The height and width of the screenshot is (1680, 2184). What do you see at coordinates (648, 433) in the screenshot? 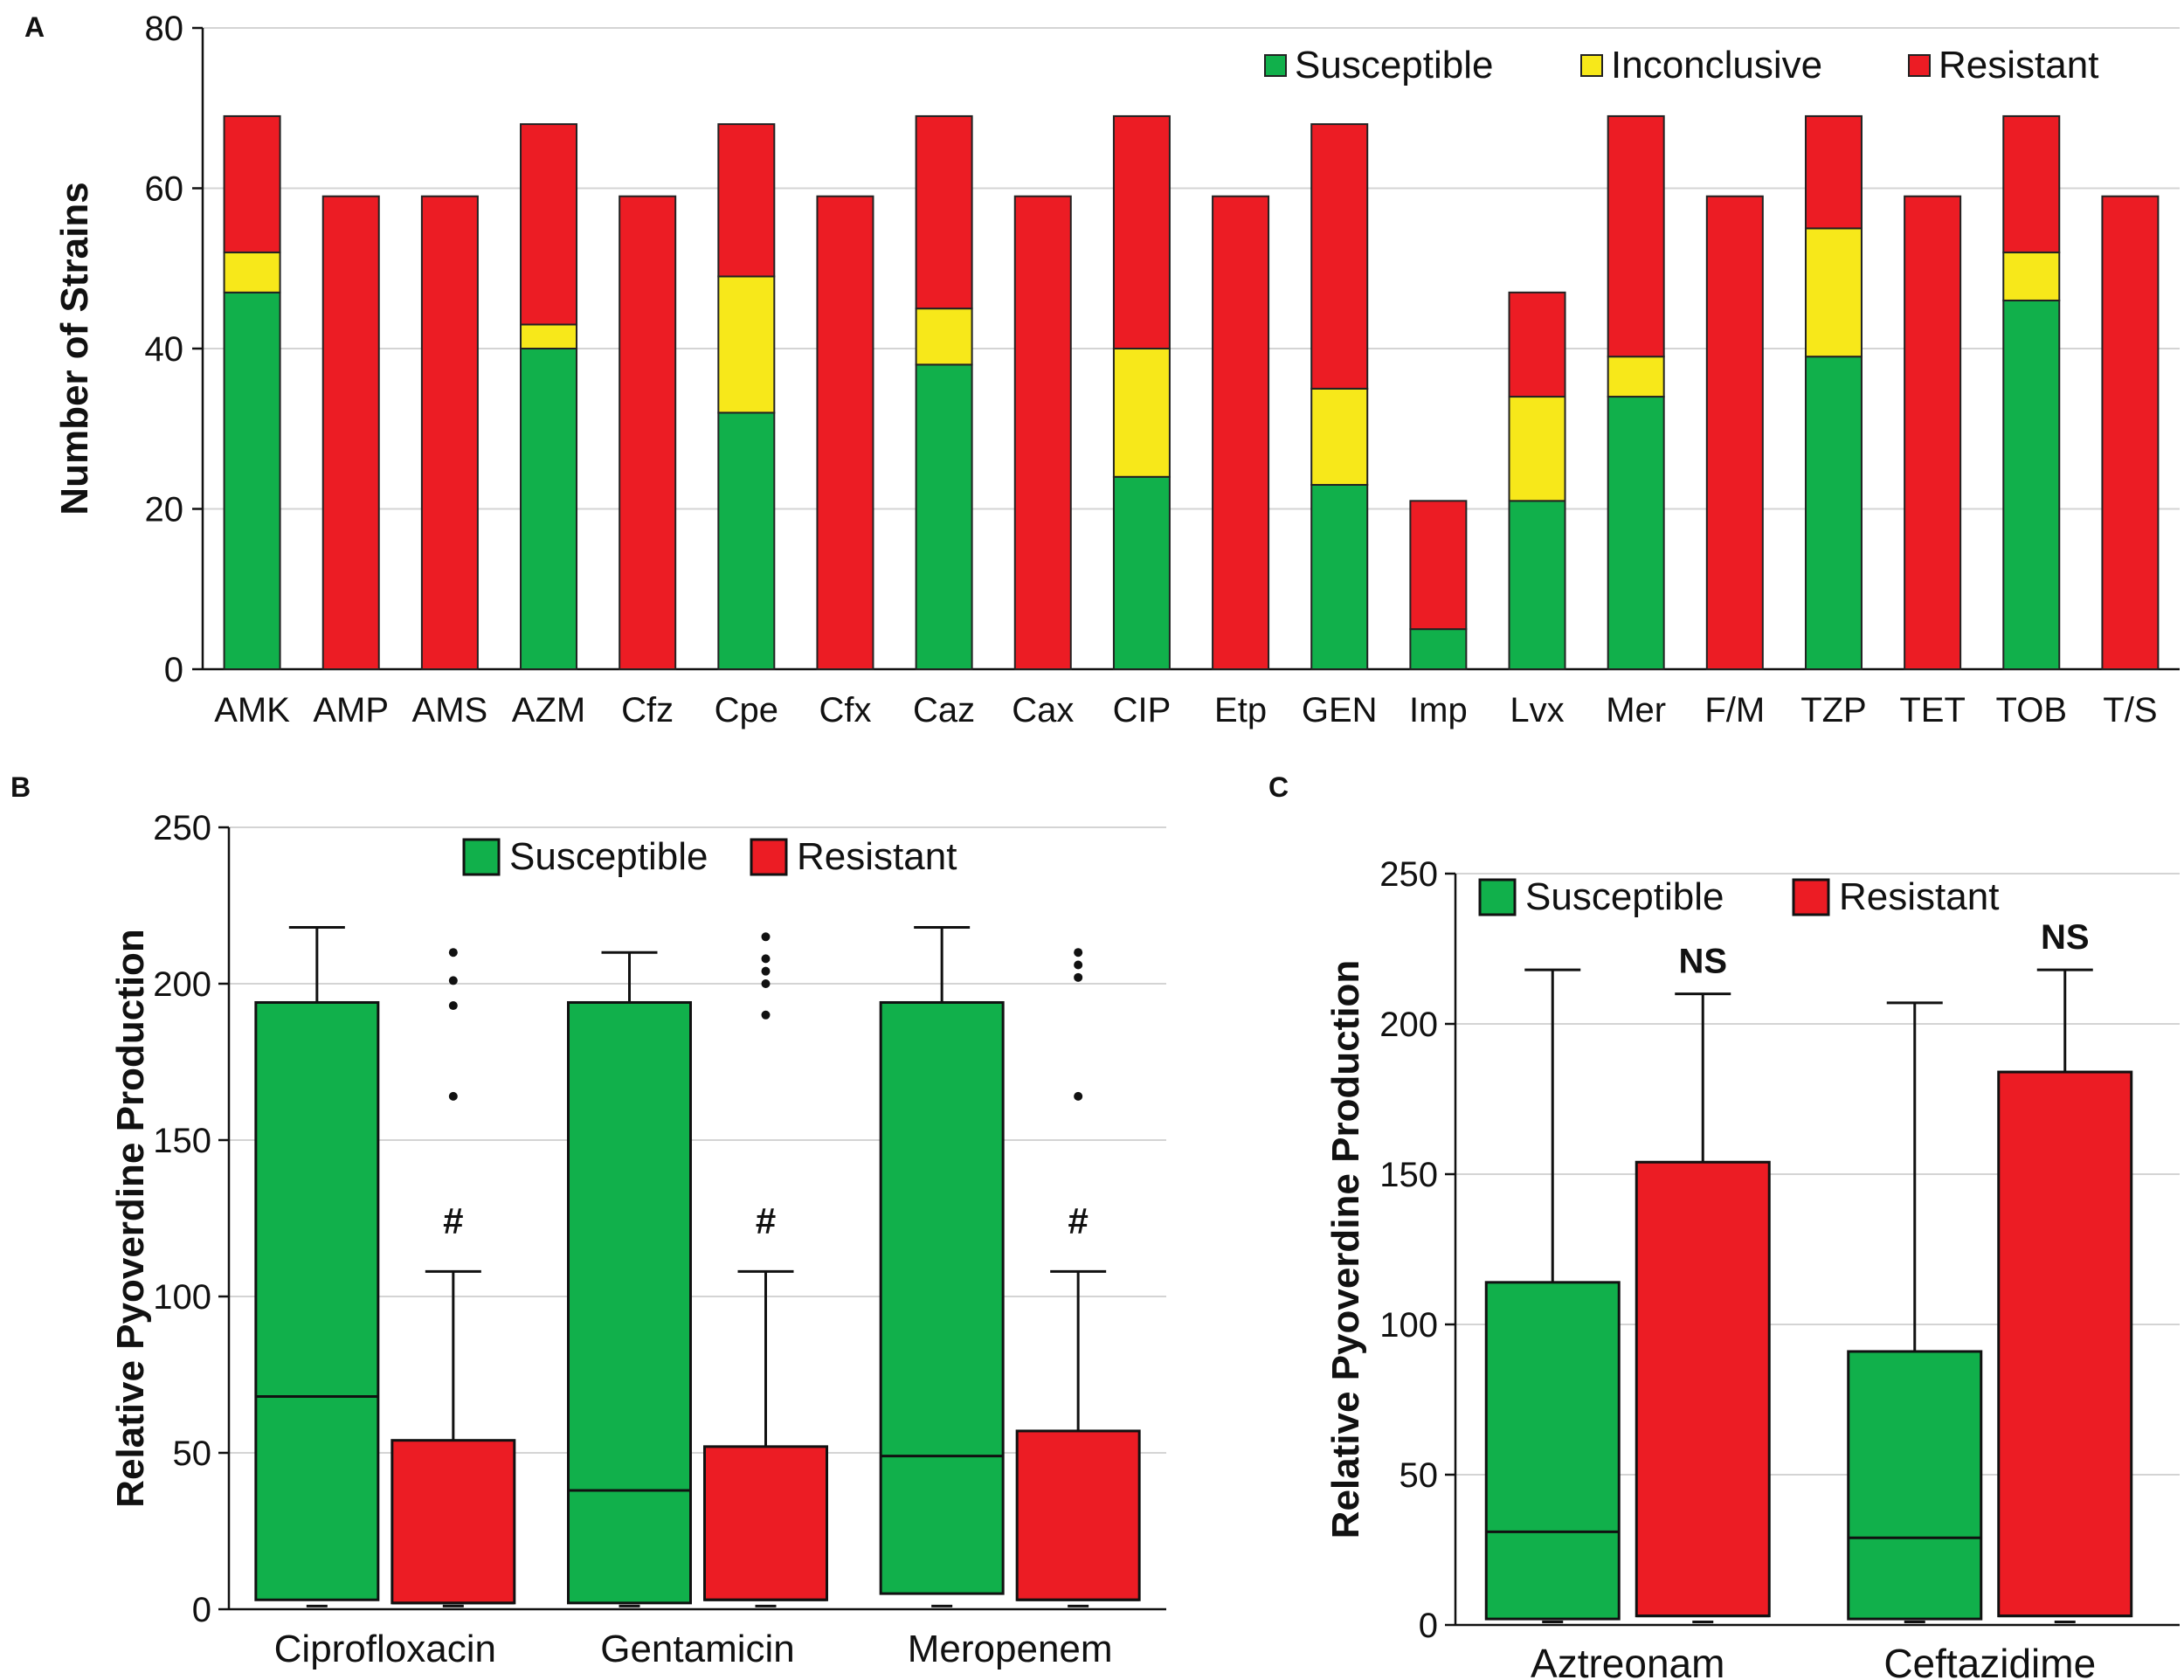
I see `bar-resistant-cfz` at bounding box center [648, 433].